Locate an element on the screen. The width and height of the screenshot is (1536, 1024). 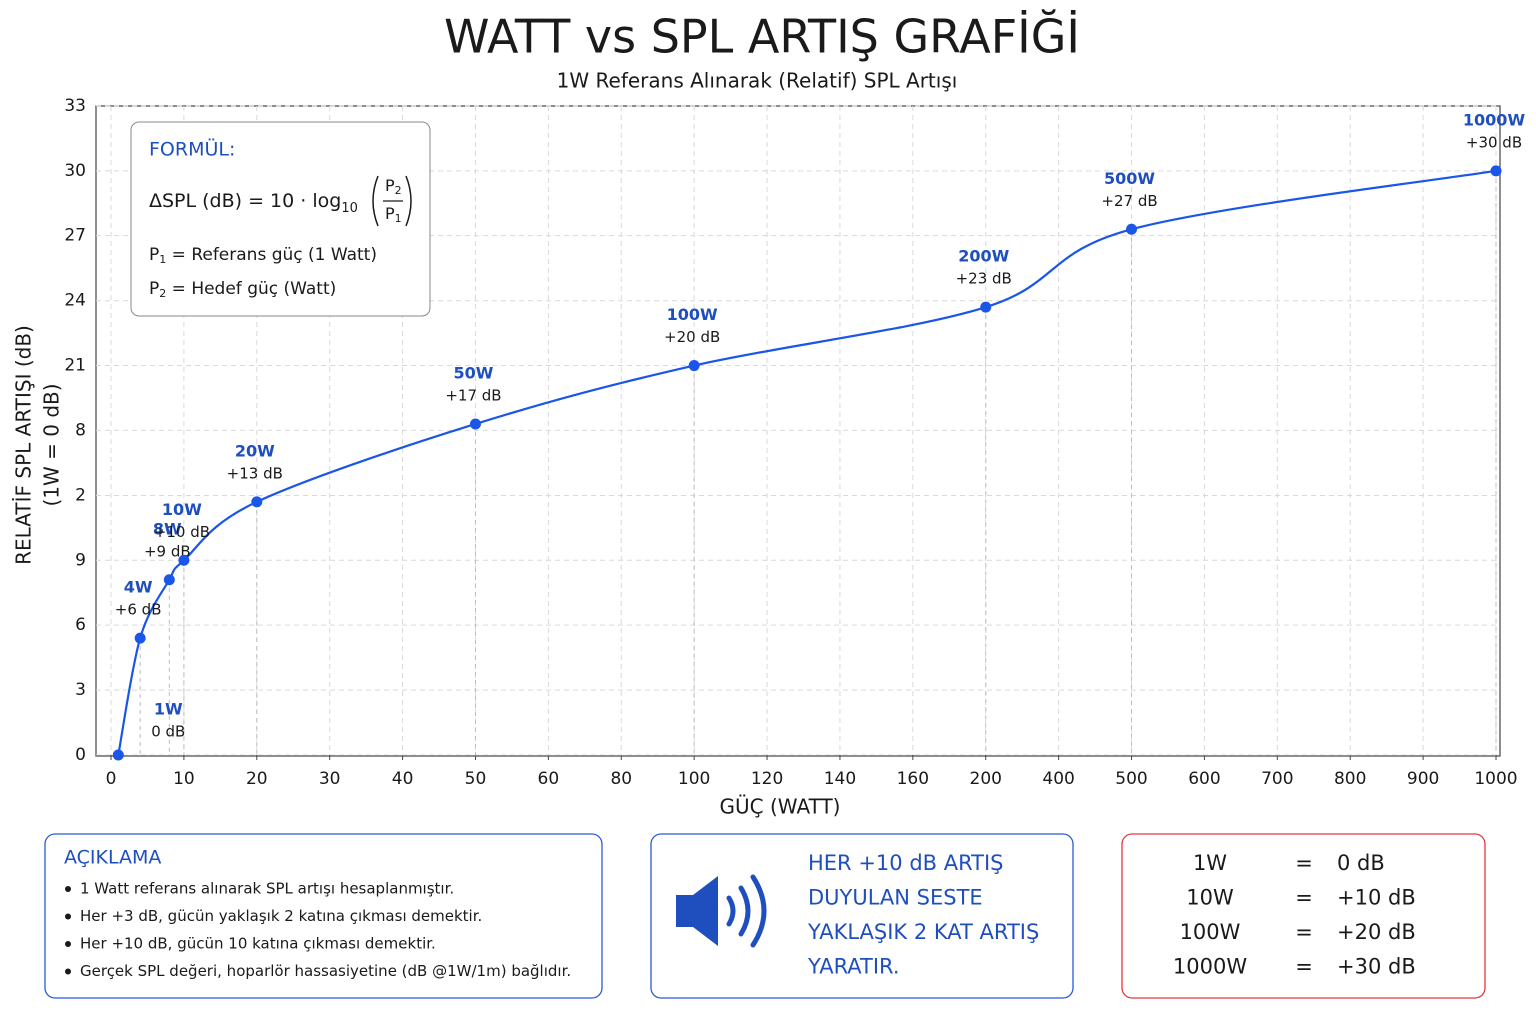
y-tick-label: 33 is located at coordinates (75, 106).